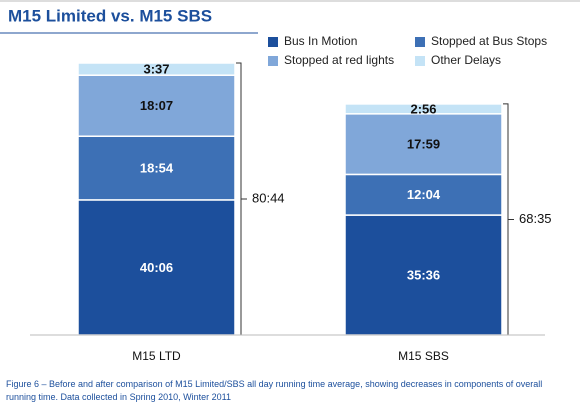 The width and height of the screenshot is (580, 417). What do you see at coordinates (268, 197) in the screenshot?
I see `total-label: 80:44` at bounding box center [268, 197].